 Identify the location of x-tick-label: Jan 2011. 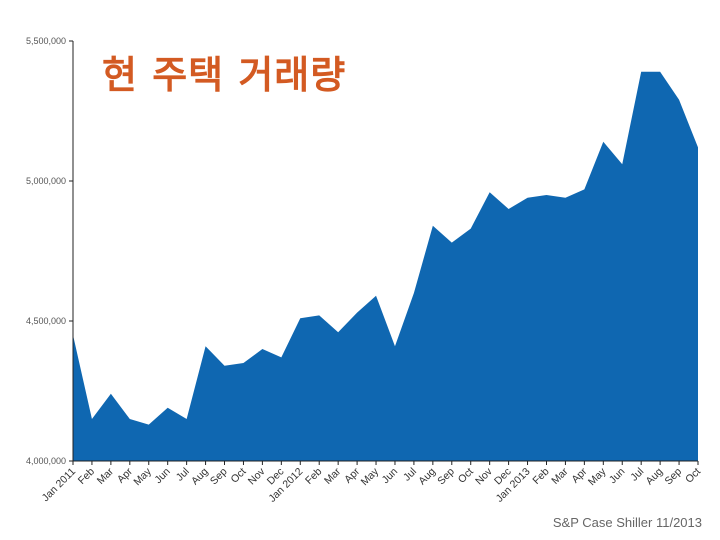
(59, 485).